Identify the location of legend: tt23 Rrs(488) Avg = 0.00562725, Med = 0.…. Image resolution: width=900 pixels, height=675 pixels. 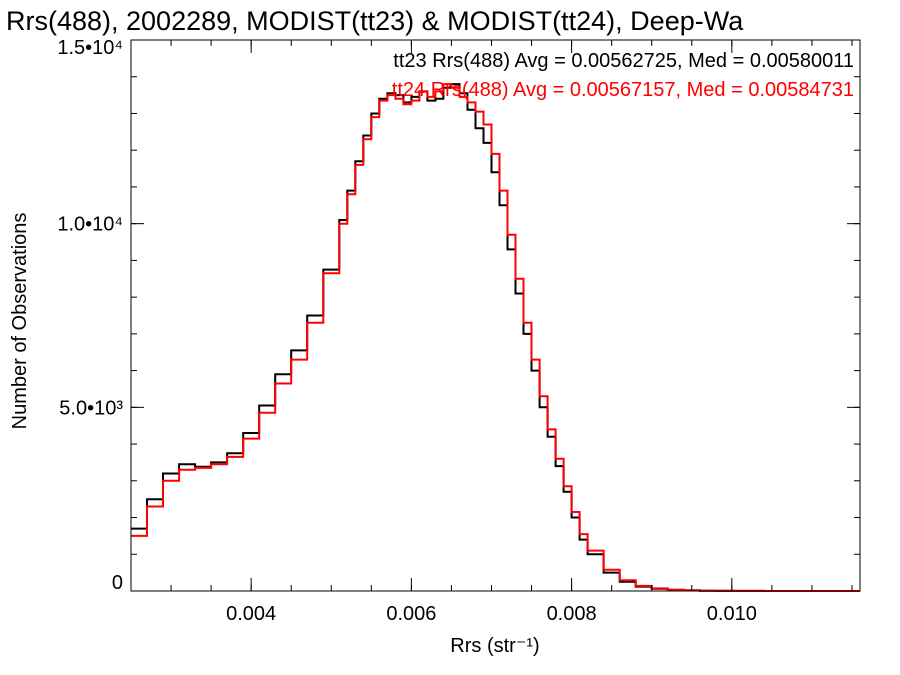
(623, 75).